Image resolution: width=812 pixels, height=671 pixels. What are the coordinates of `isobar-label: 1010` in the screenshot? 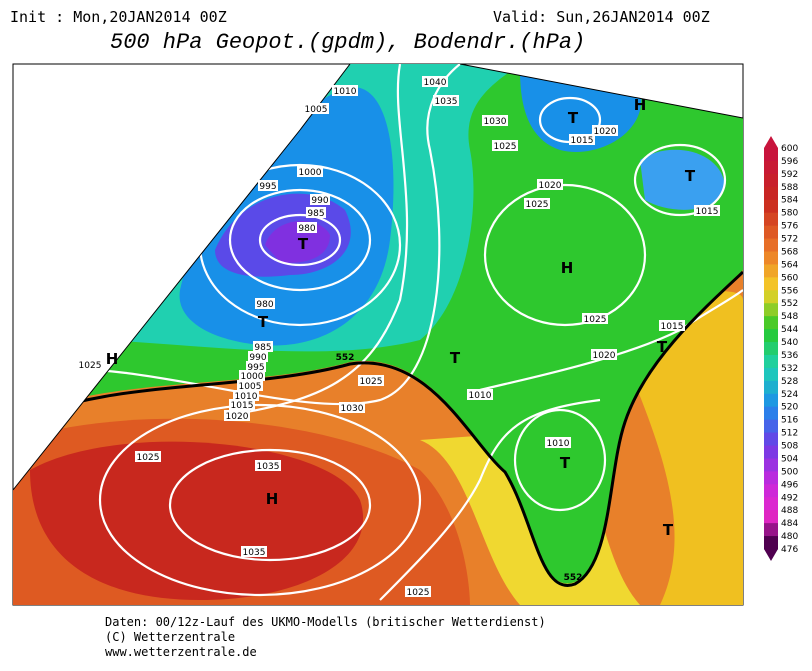 It's located at (558, 444).